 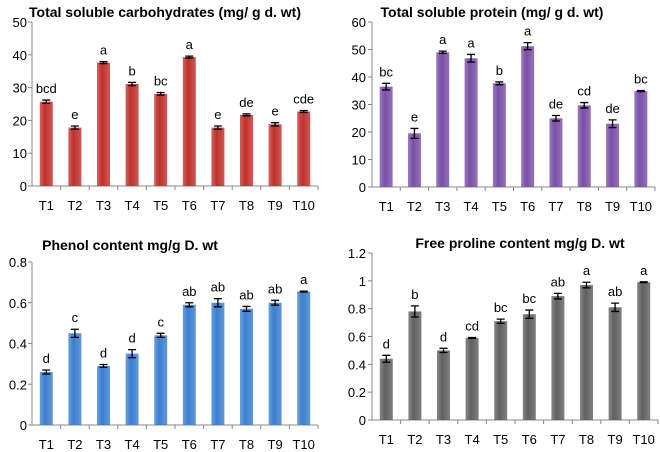 What do you see at coordinates (46, 88) in the screenshot?
I see `significance-label: bcd` at bounding box center [46, 88].